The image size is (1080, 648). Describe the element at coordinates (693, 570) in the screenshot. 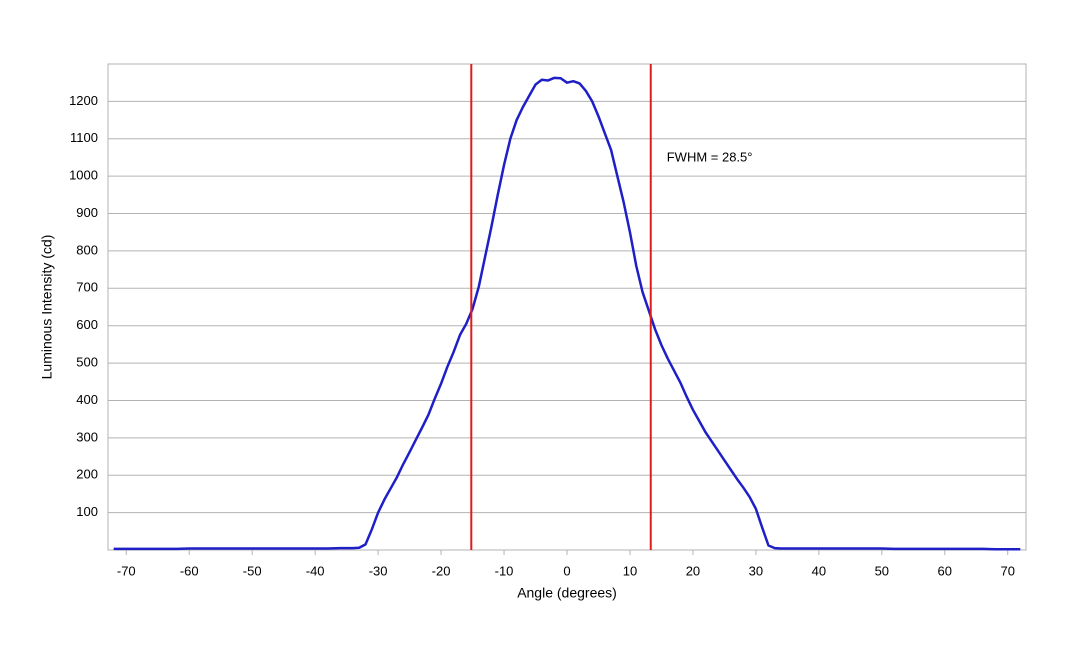

I see `x-tick-label: 20` at that location.